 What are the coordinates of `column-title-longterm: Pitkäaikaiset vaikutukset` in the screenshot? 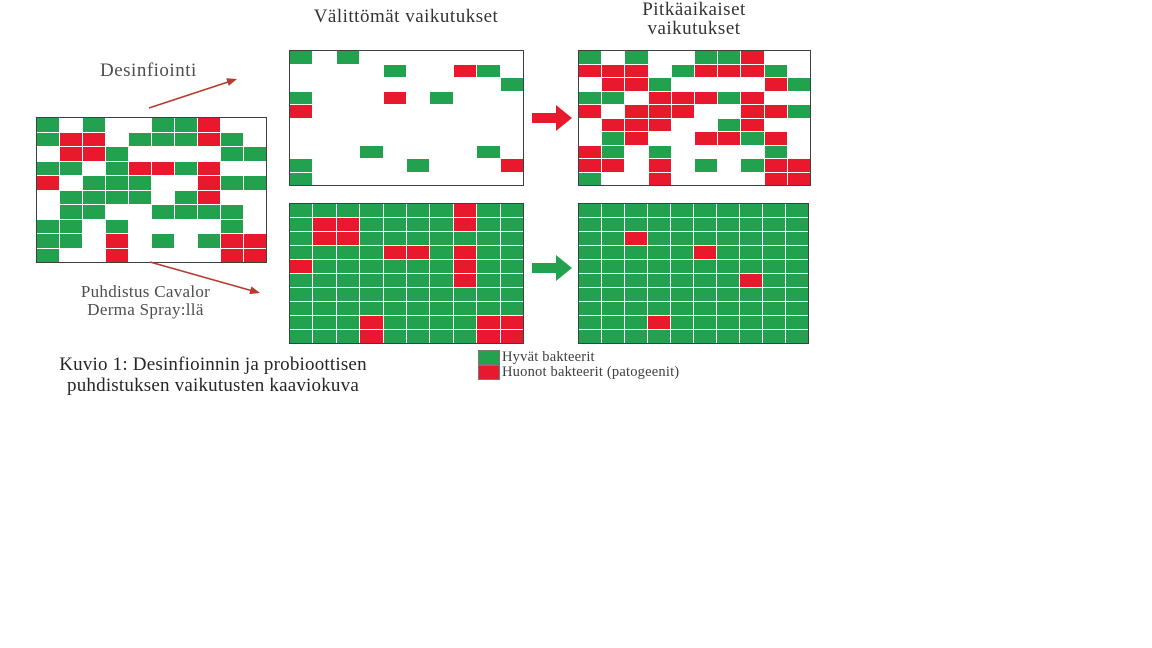 It's located at (694, 19).